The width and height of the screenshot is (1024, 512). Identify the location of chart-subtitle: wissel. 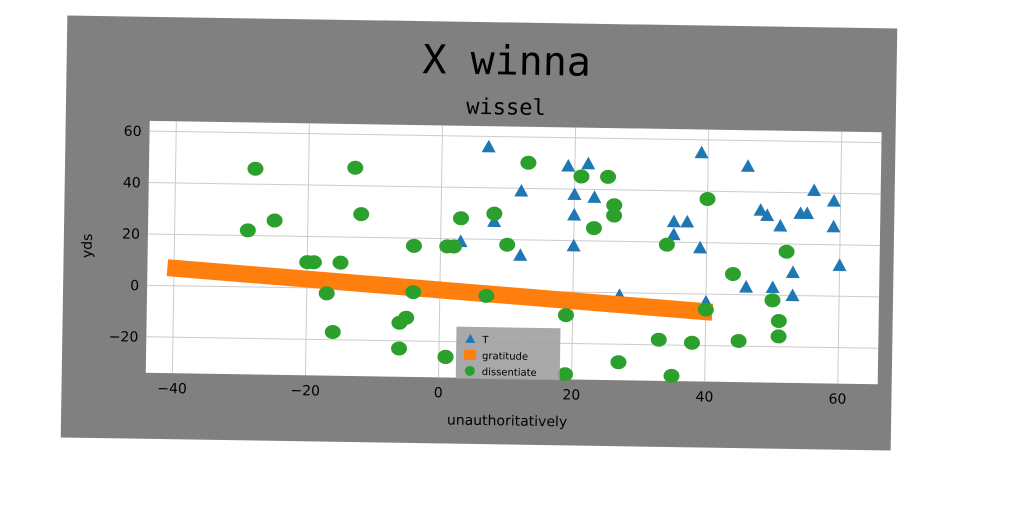
(506, 108).